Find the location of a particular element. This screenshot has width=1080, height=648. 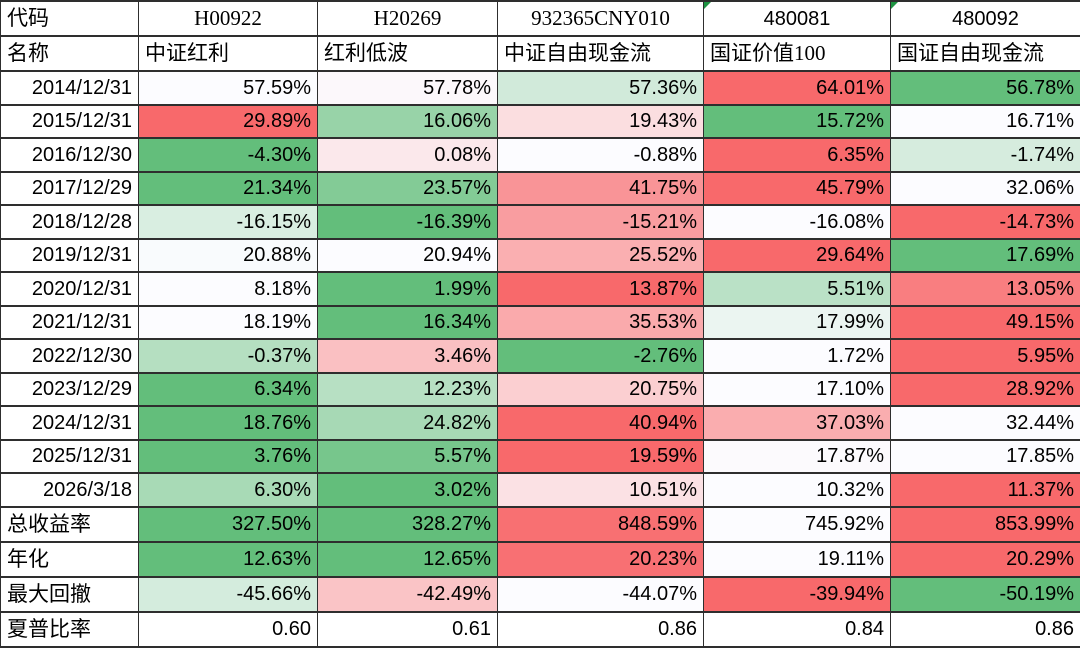

value-cell: 25.52% is located at coordinates (600, 255).